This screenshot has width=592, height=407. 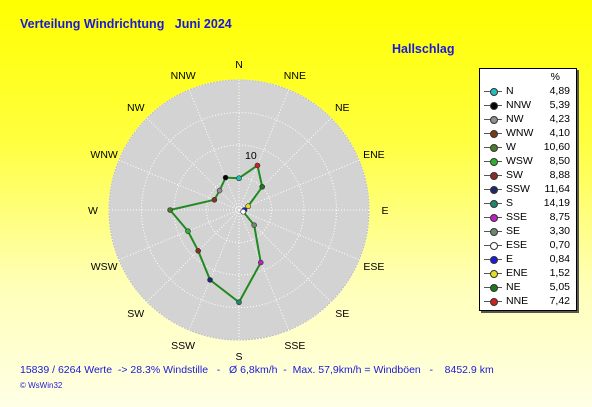 What do you see at coordinates (528, 120) in the screenshot?
I see `legend-item-nw: NW 4,23` at bounding box center [528, 120].